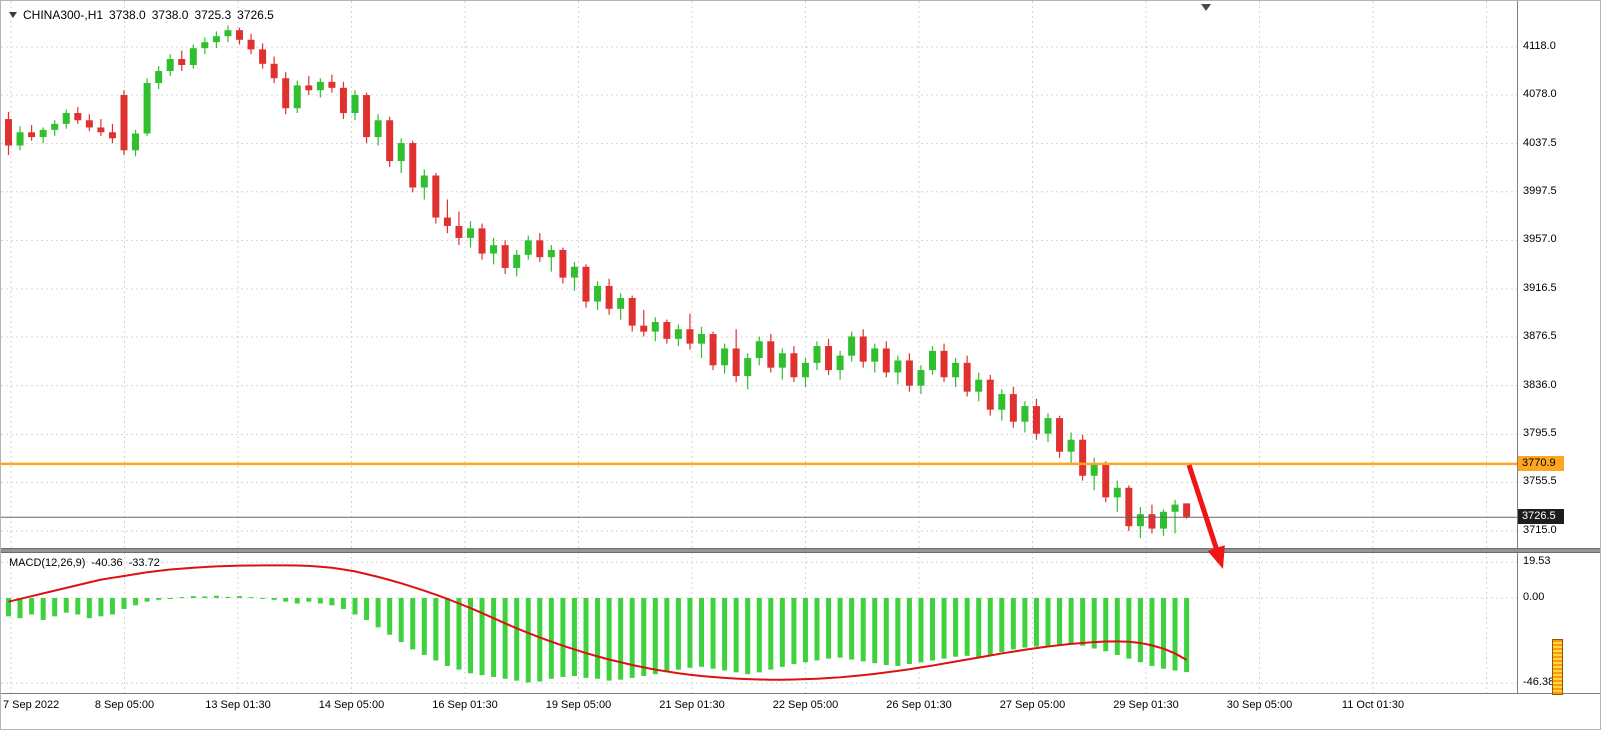 This screenshot has height=730, width=1601. I want to click on price-tick-label: 3795.5, so click(1540, 433).